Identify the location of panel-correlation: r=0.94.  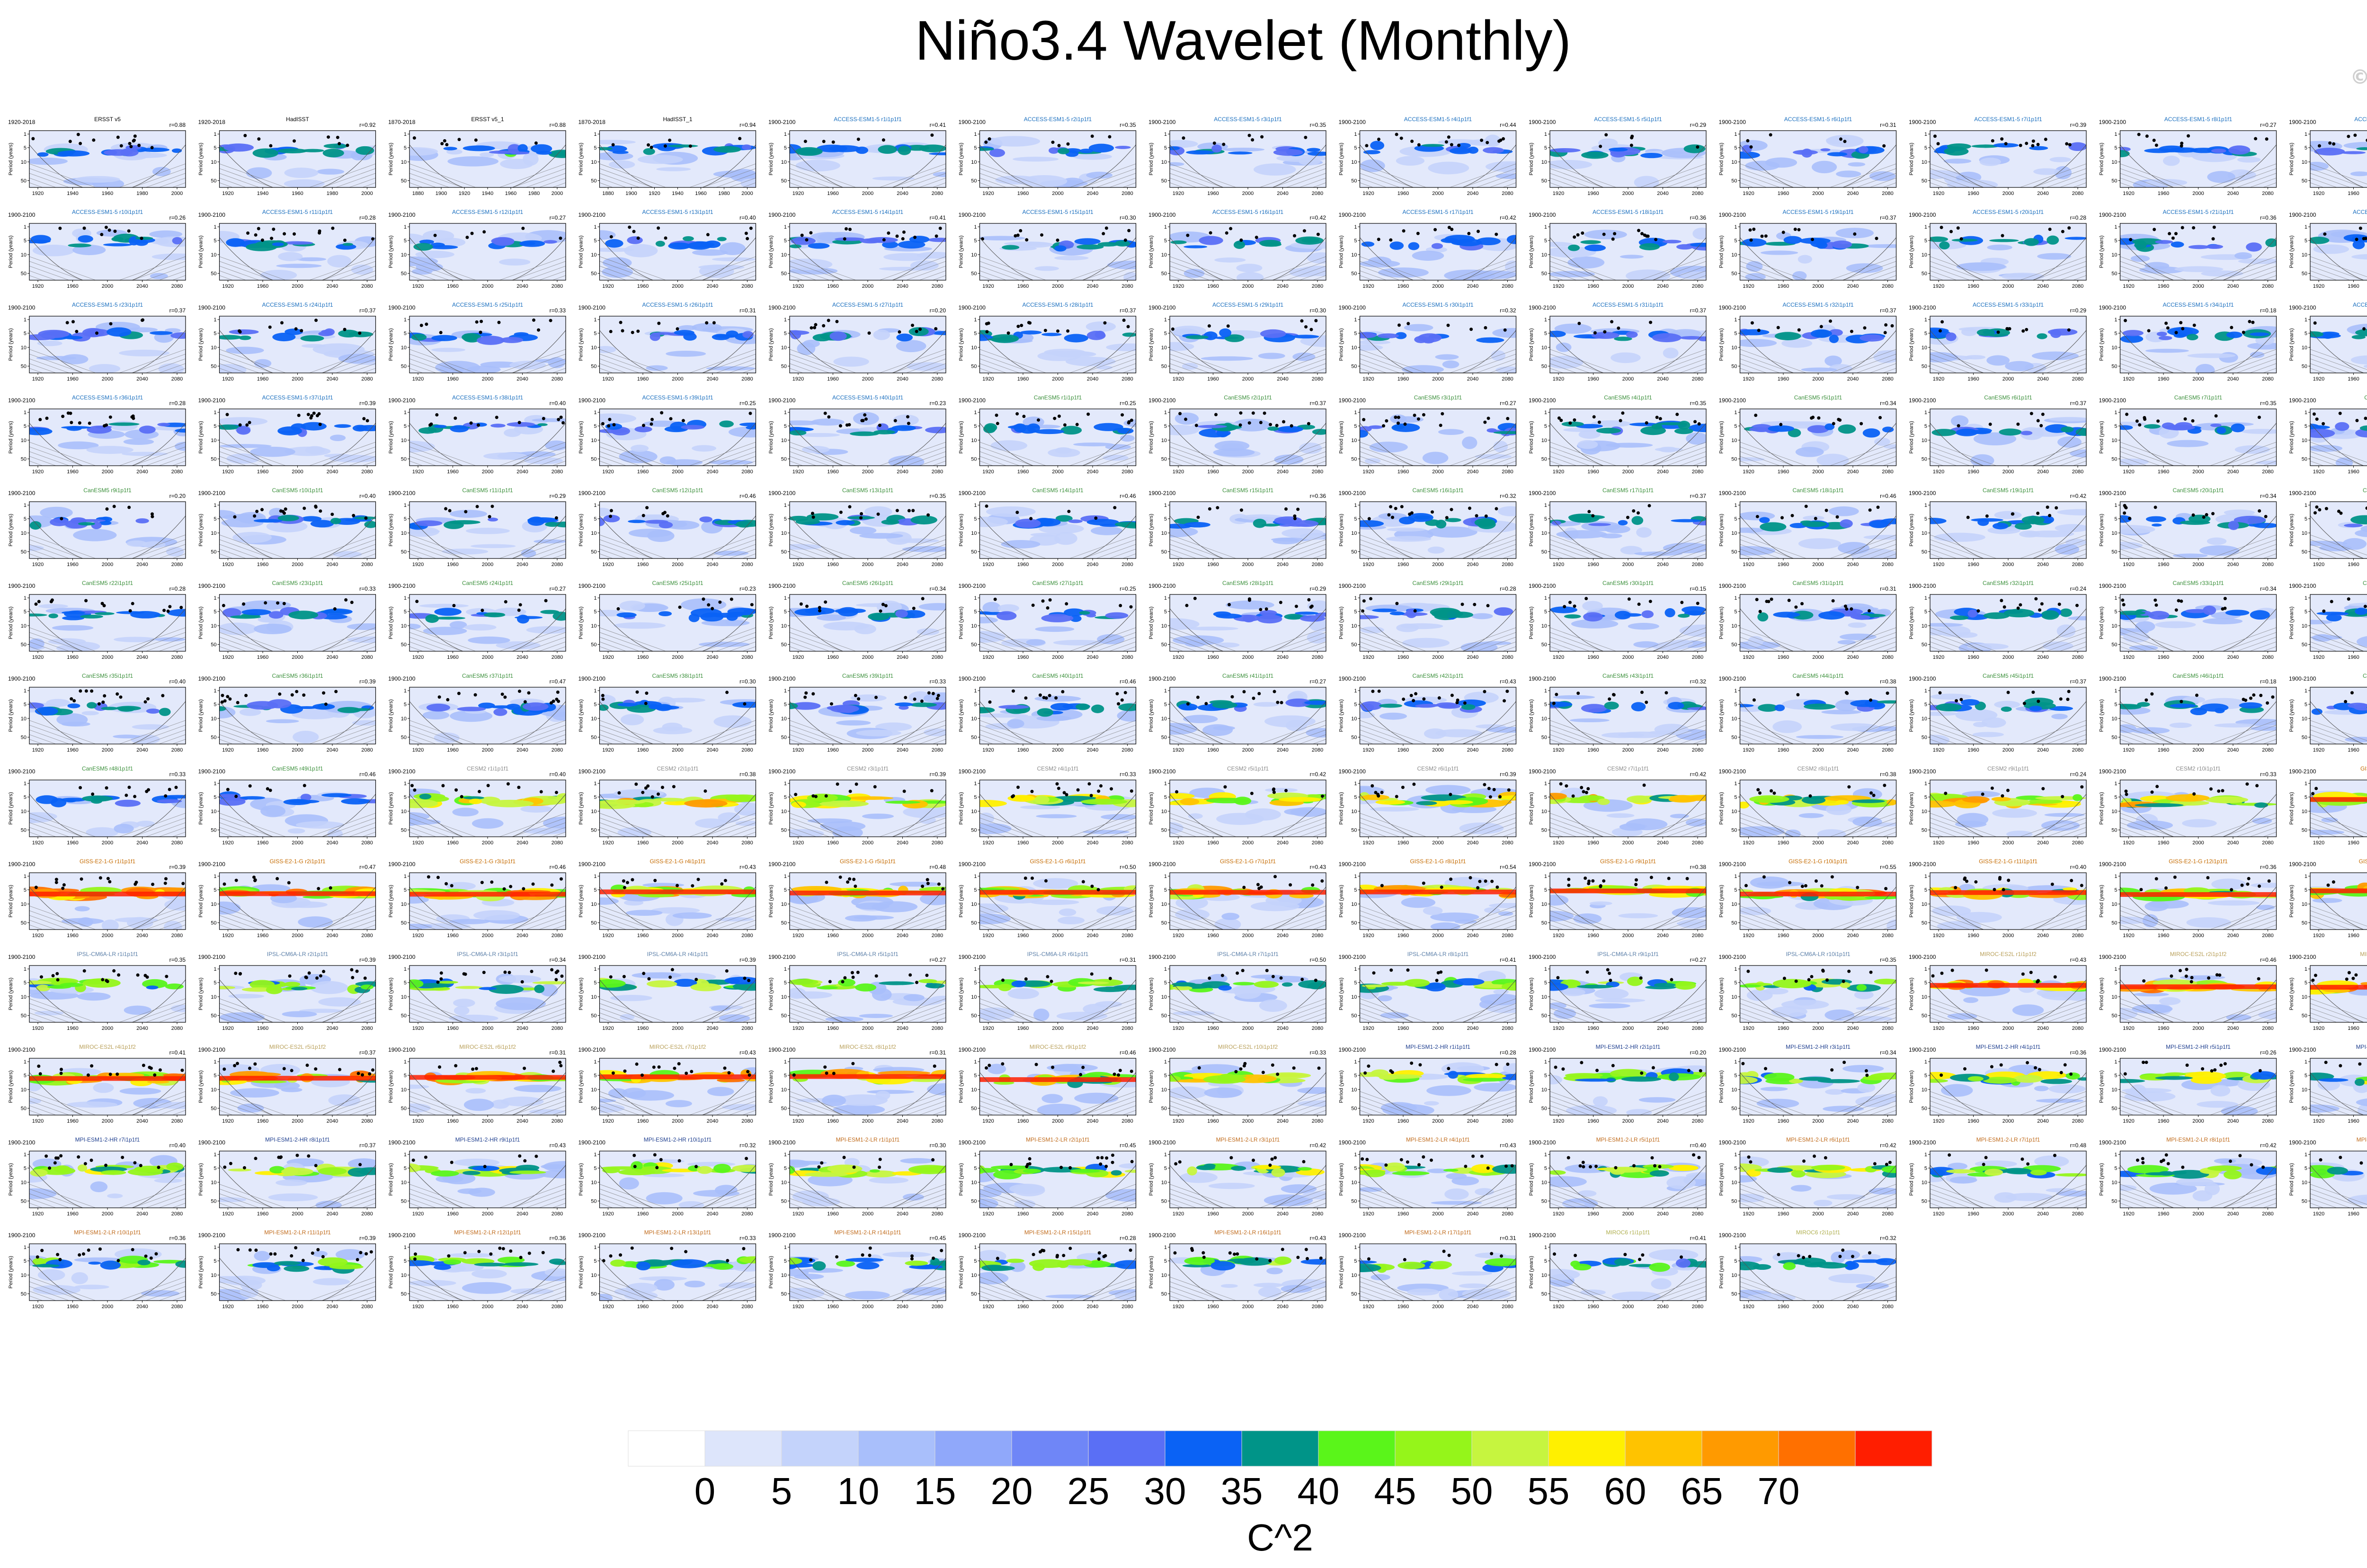
(747, 125).